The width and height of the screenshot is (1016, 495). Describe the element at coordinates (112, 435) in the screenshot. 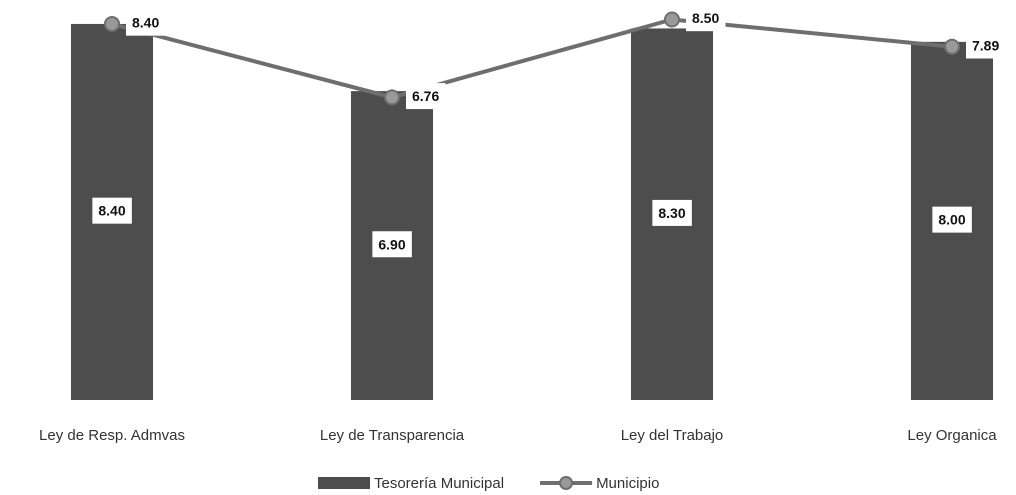

I see `x-tick-label: Ley de Resp. Admvas` at that location.